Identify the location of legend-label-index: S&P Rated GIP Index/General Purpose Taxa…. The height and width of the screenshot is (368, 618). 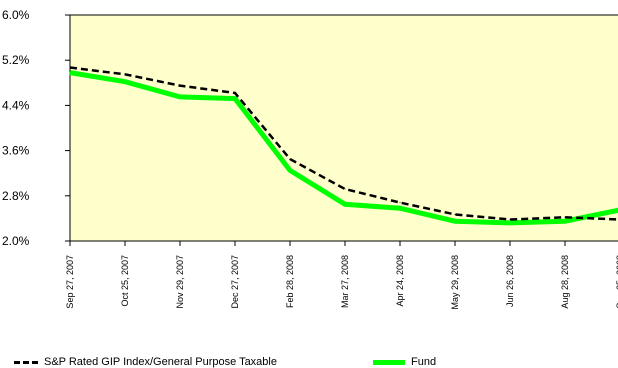
(160, 362).